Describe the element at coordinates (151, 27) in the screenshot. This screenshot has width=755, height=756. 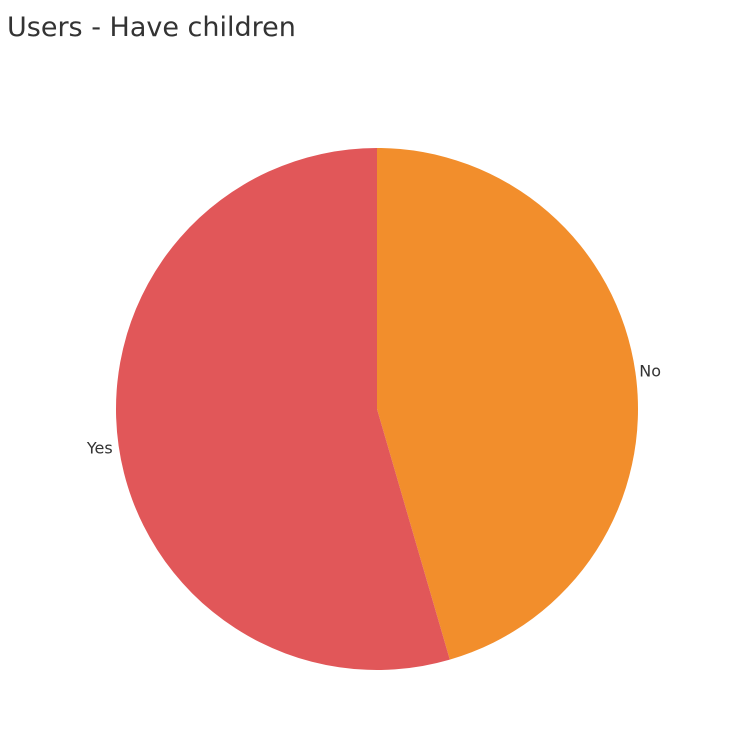
I see `chart-title: Users - Have children` at that location.